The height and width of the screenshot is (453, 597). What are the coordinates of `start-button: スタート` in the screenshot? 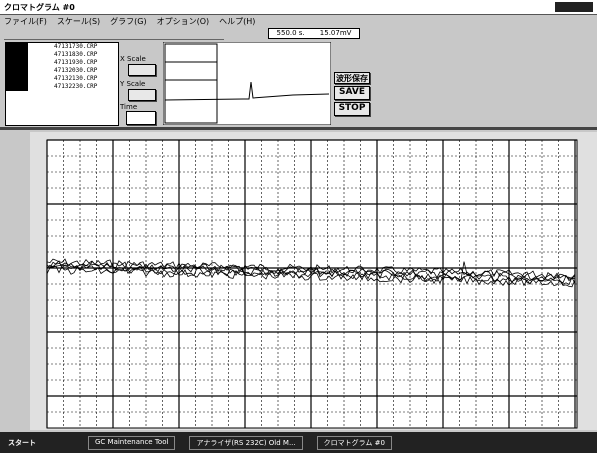 It's located at (22, 442).